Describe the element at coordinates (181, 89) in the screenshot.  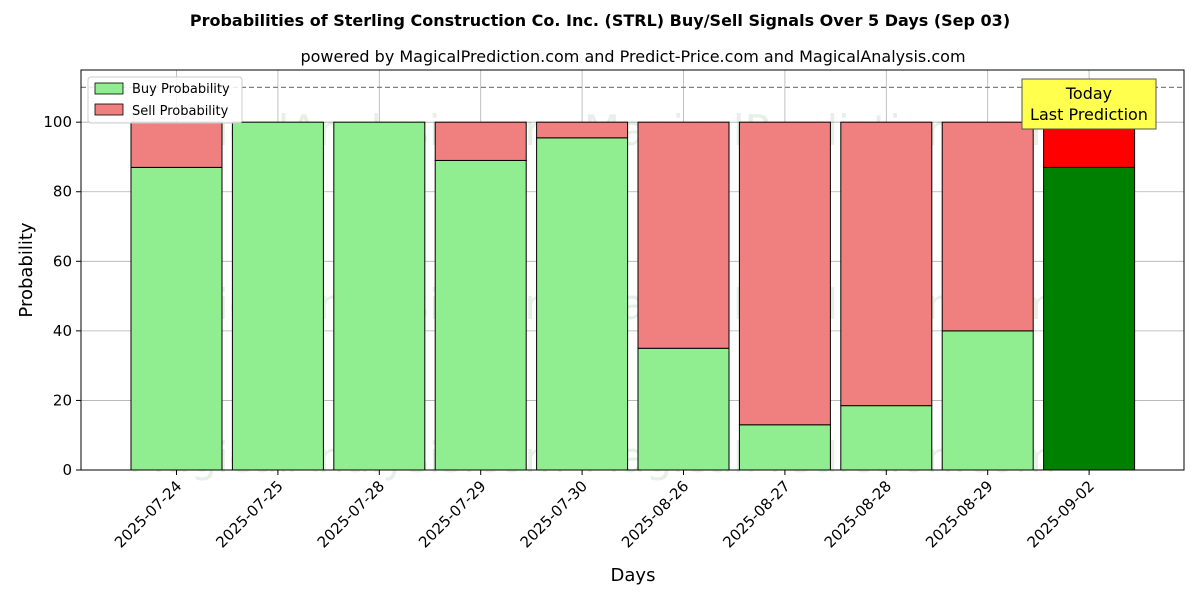
I see `legend-label-buy: Buy Probability` at that location.